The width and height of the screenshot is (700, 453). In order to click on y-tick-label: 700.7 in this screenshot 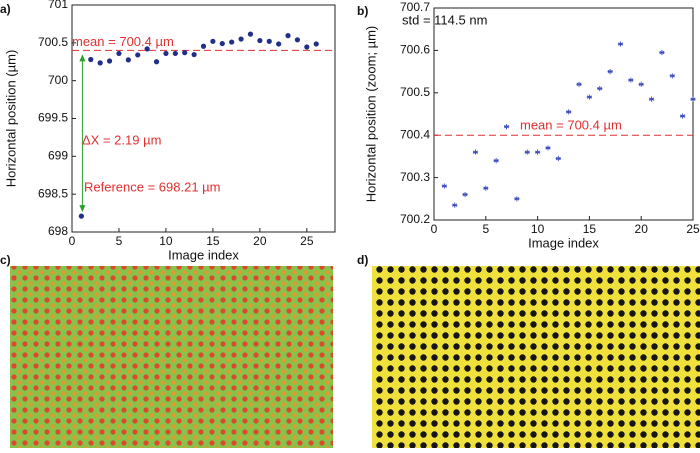, I will do `click(415, 7)`.